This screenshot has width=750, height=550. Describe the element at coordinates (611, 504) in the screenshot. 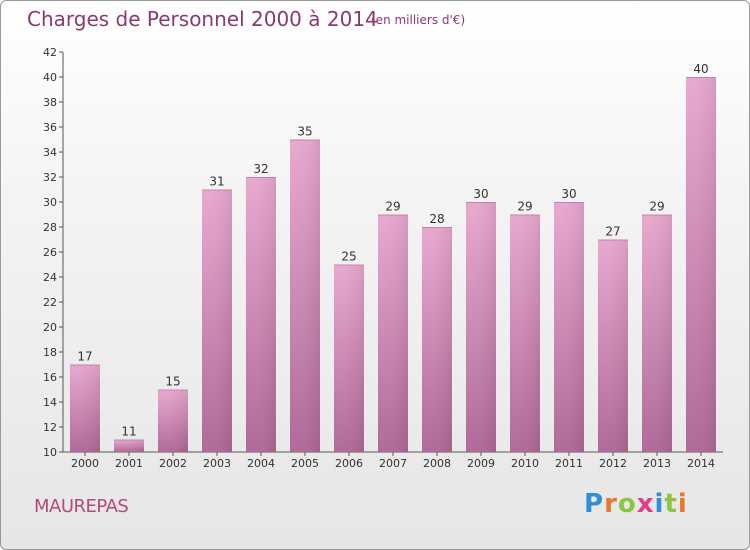

I see `logo-letter: r` at that location.